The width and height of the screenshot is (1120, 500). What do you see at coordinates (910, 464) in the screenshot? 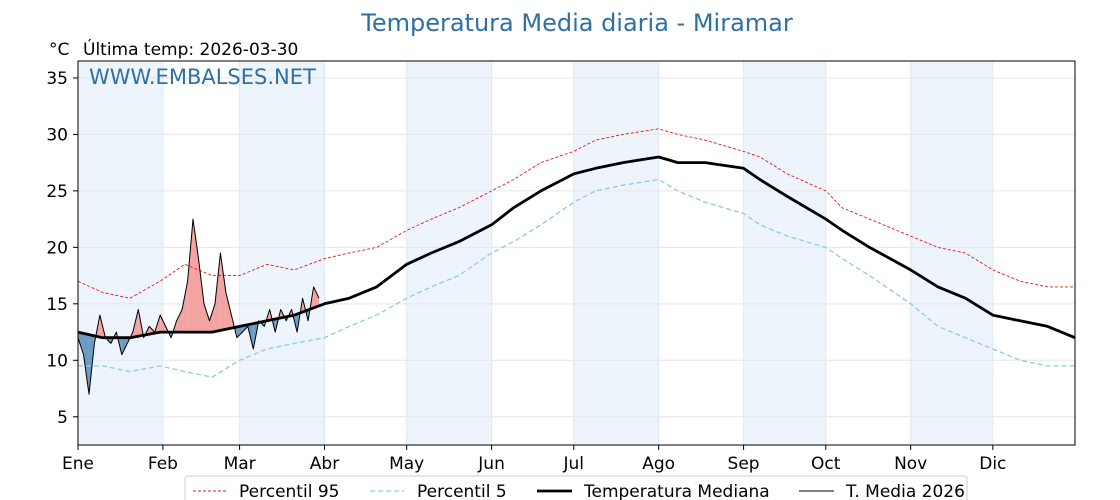
I see `x-tick-label: Nov` at bounding box center [910, 464].